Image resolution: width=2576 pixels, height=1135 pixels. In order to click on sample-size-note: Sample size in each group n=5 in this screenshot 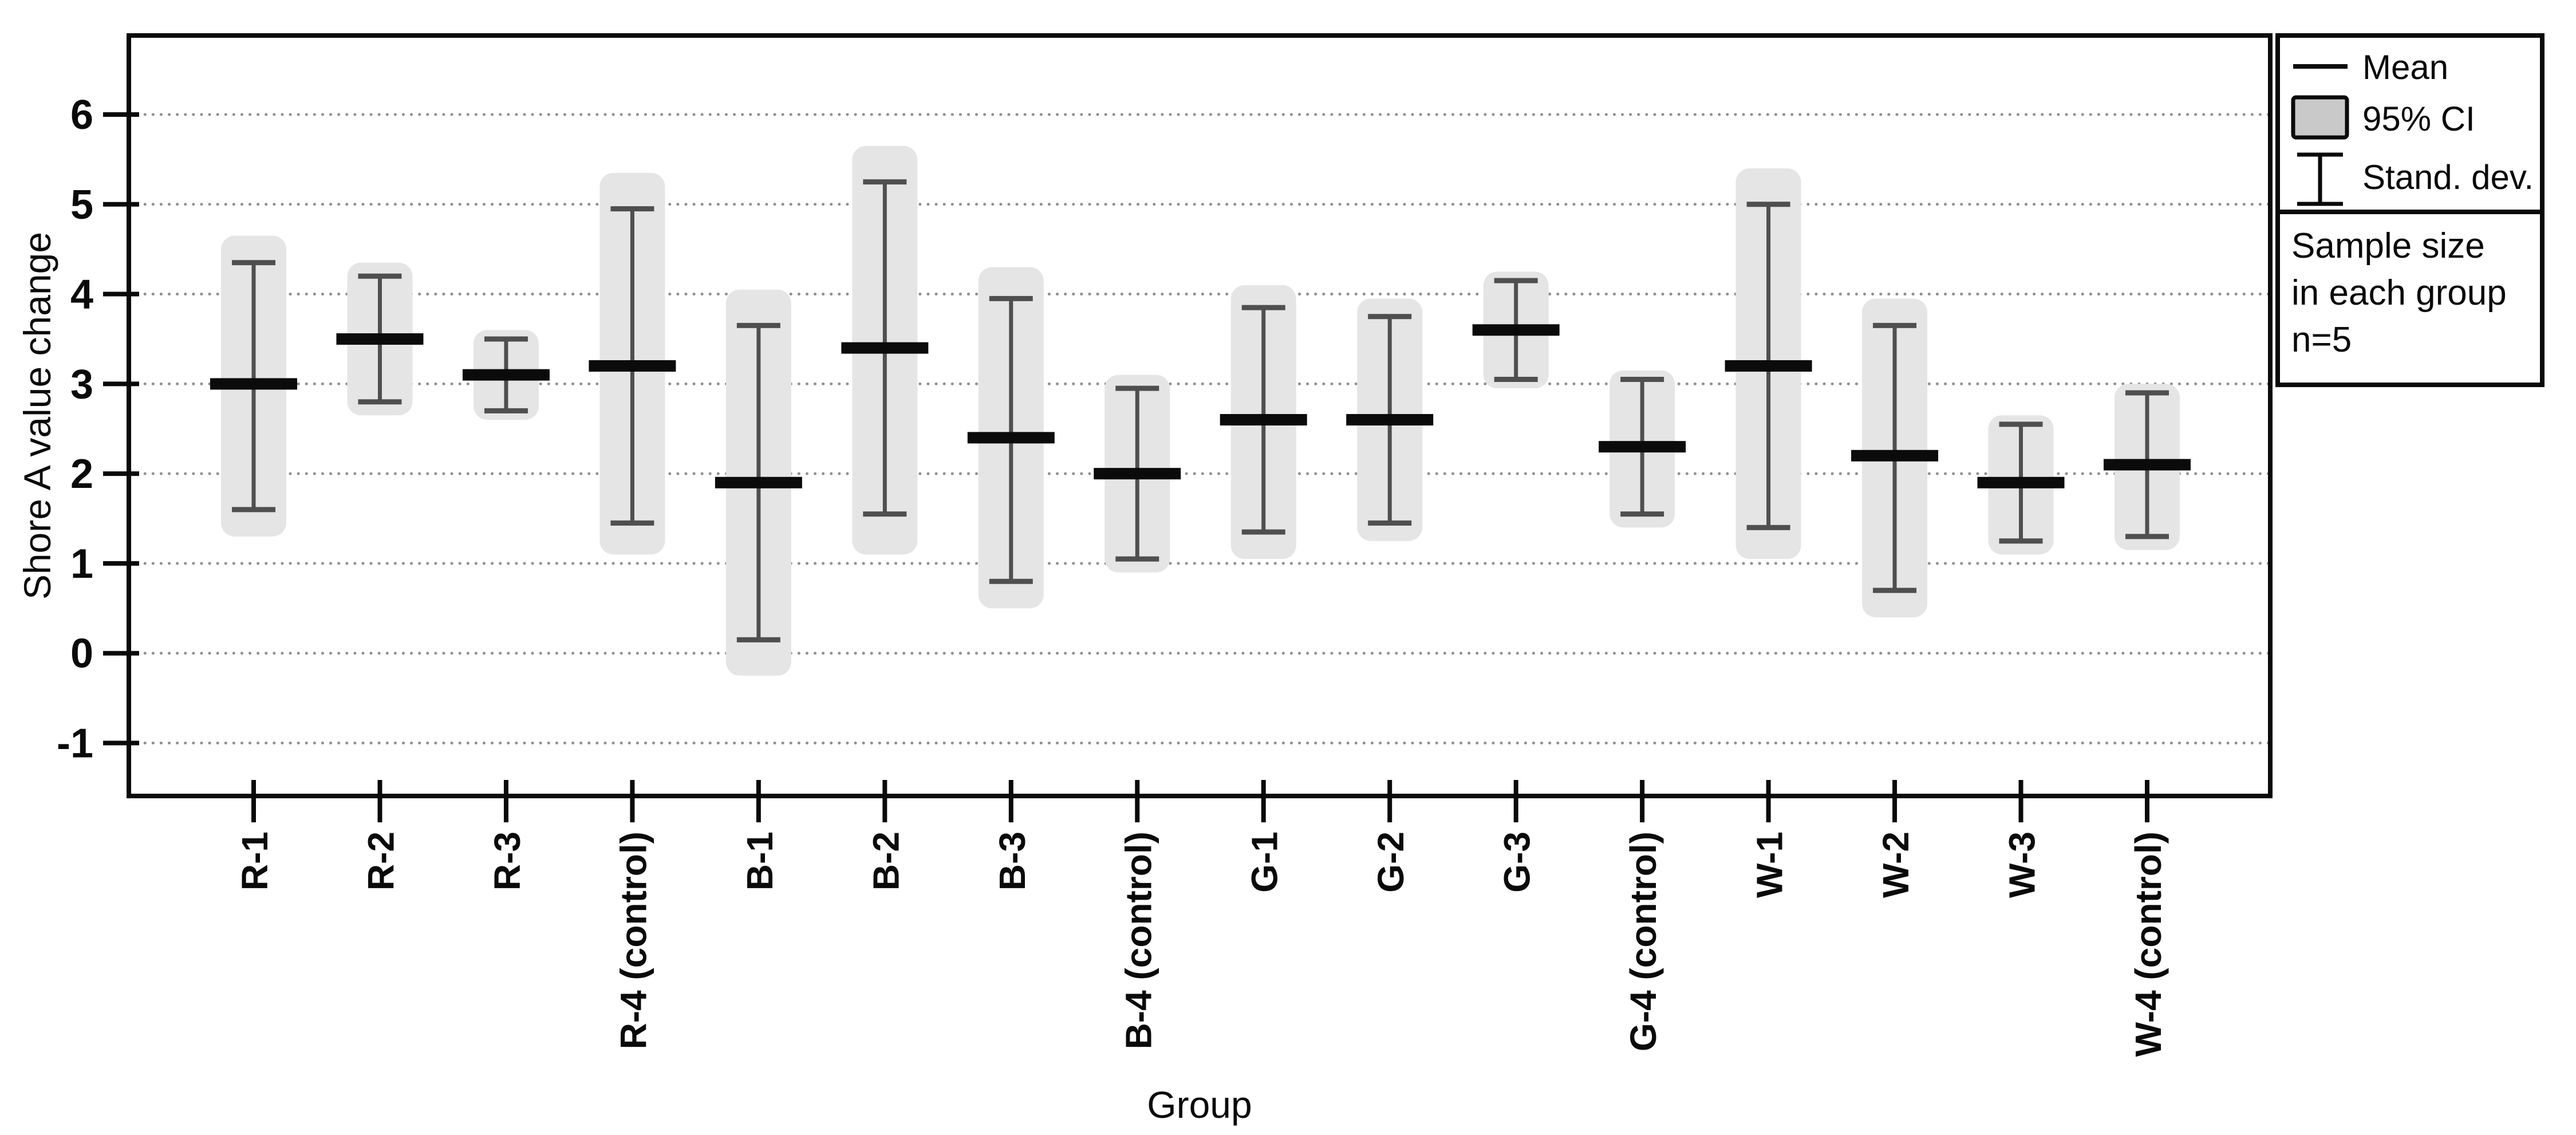, I will do `click(2410, 298)`.